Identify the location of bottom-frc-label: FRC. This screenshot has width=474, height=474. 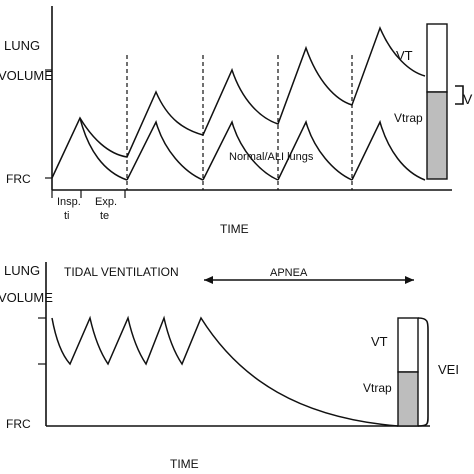
(18, 424).